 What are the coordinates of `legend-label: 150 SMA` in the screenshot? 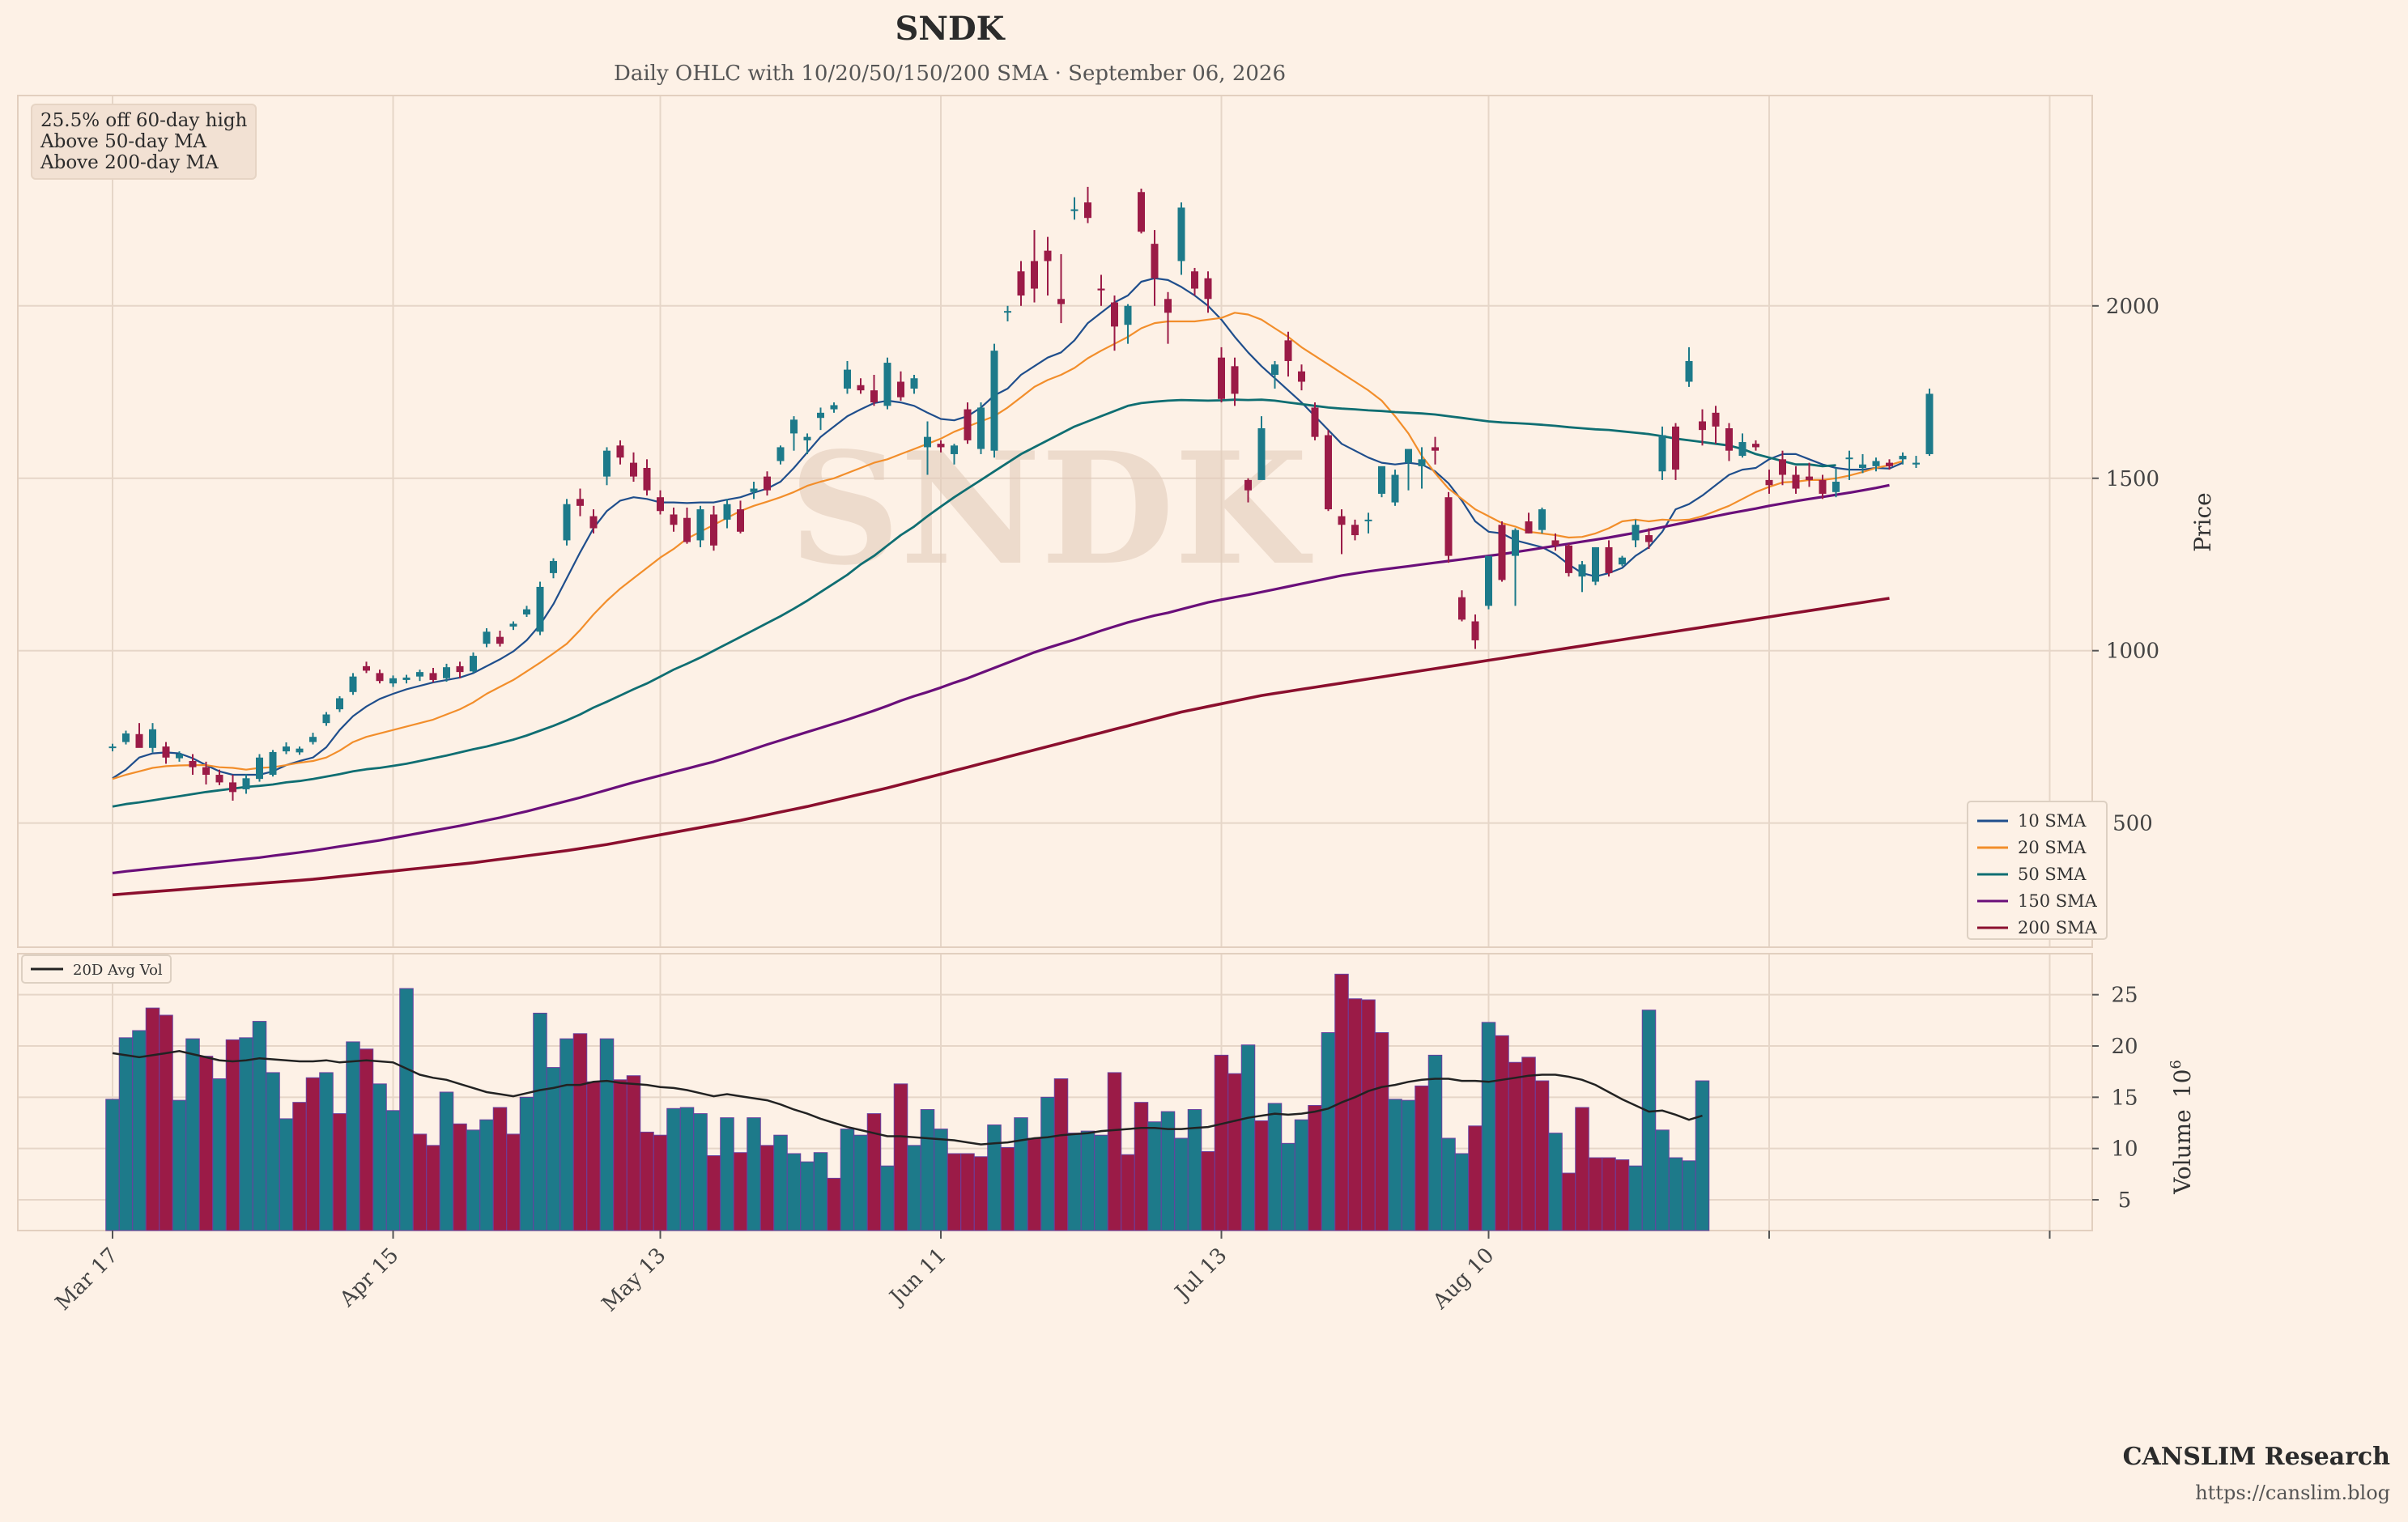 It's located at (2058, 901).